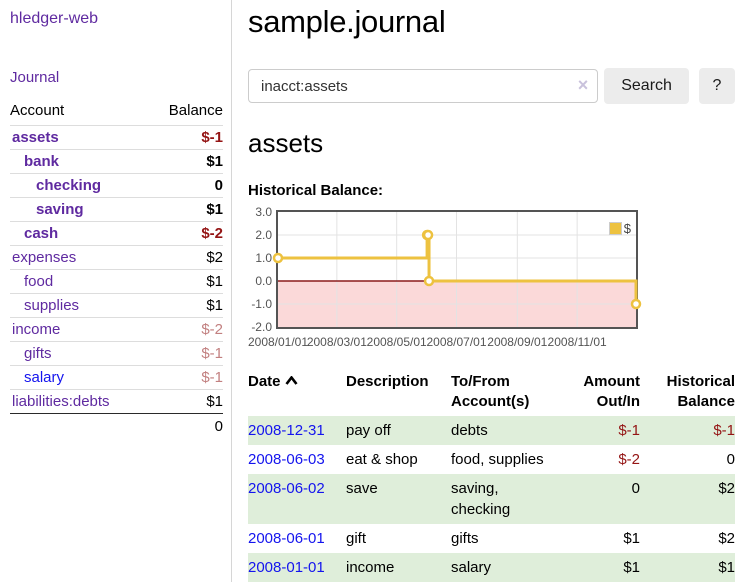  Describe the element at coordinates (60, 209) in the screenshot. I see `account-link-saving: saving` at that location.